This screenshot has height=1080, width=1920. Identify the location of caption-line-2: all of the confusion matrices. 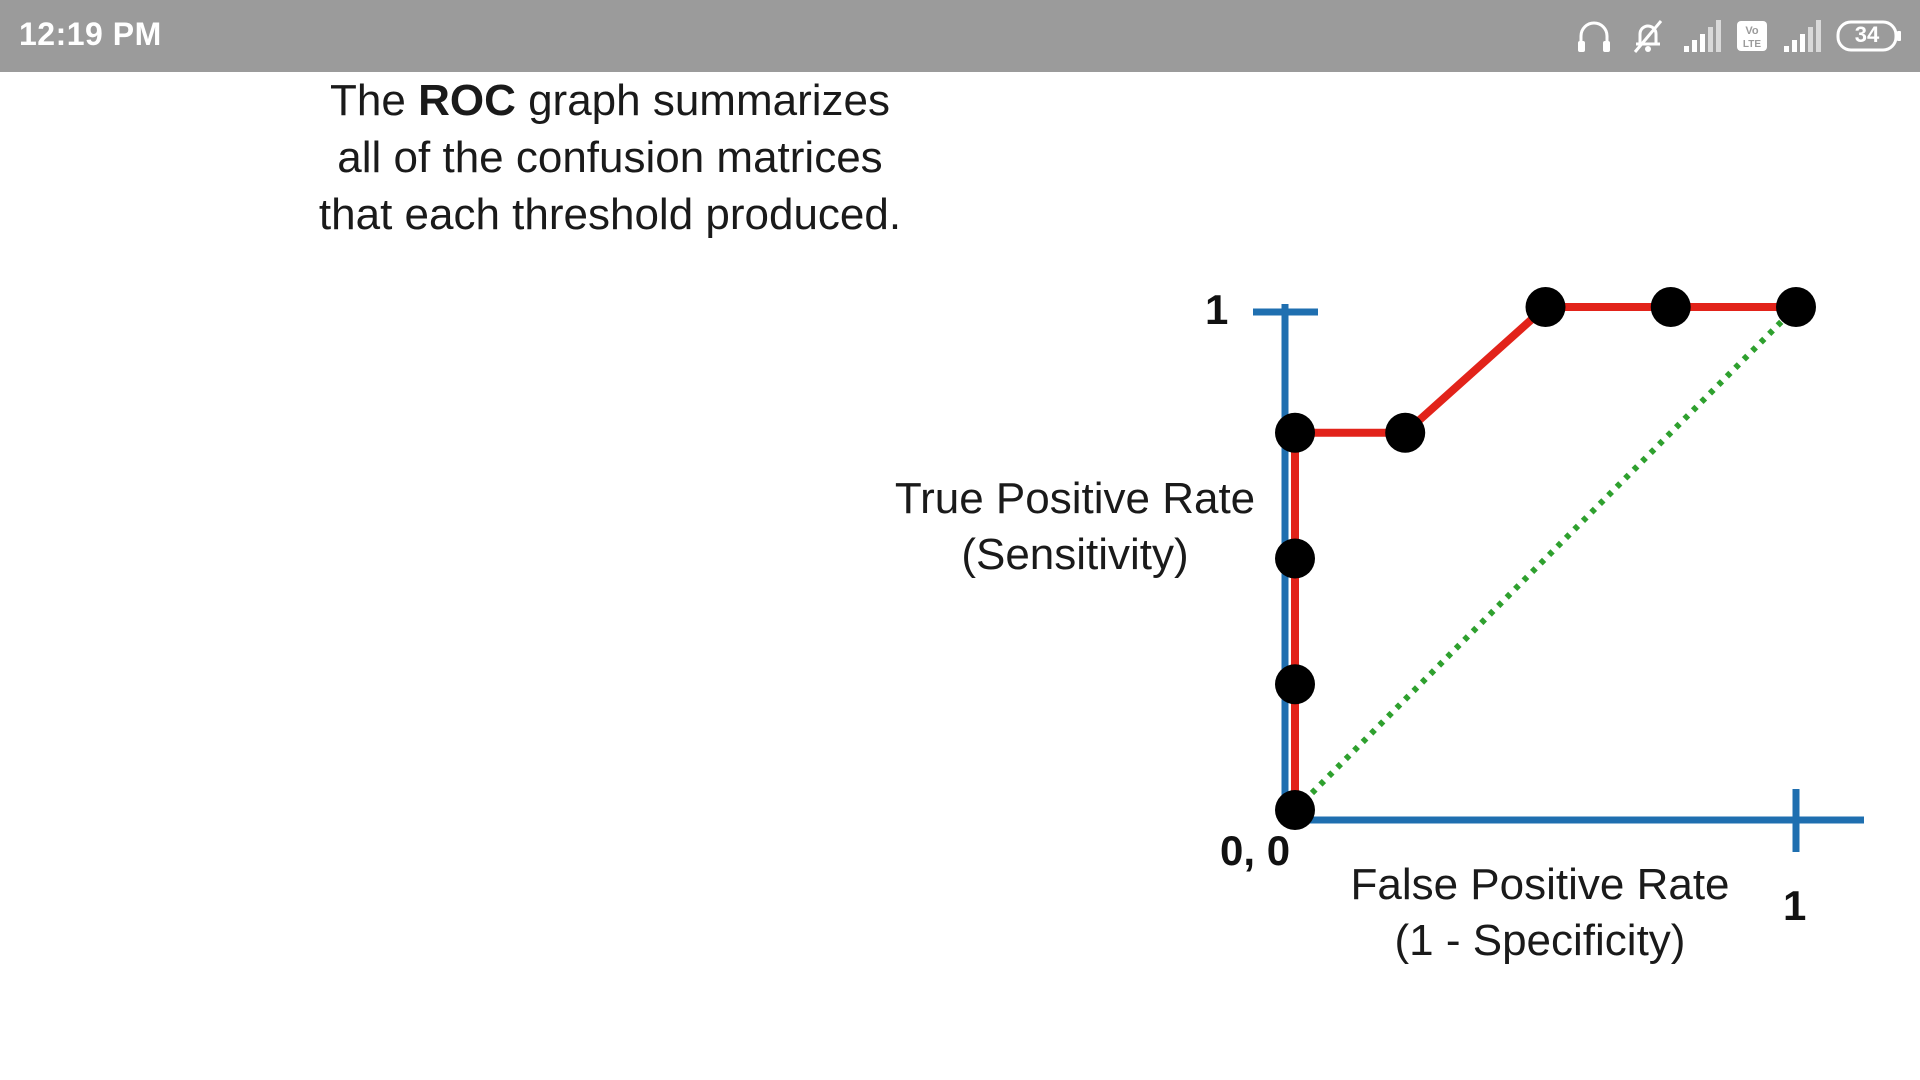
(610, 157).